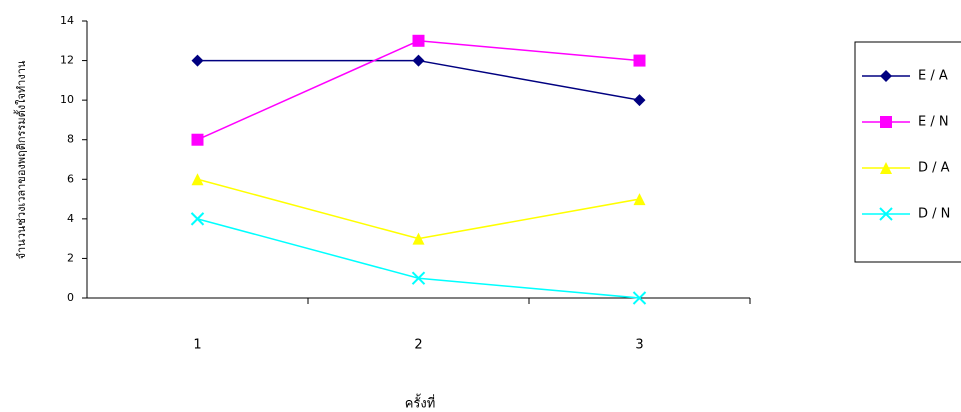 The image size is (961, 412). What do you see at coordinates (933, 76) in the screenshot?
I see `legend-label: E / A` at bounding box center [933, 76].